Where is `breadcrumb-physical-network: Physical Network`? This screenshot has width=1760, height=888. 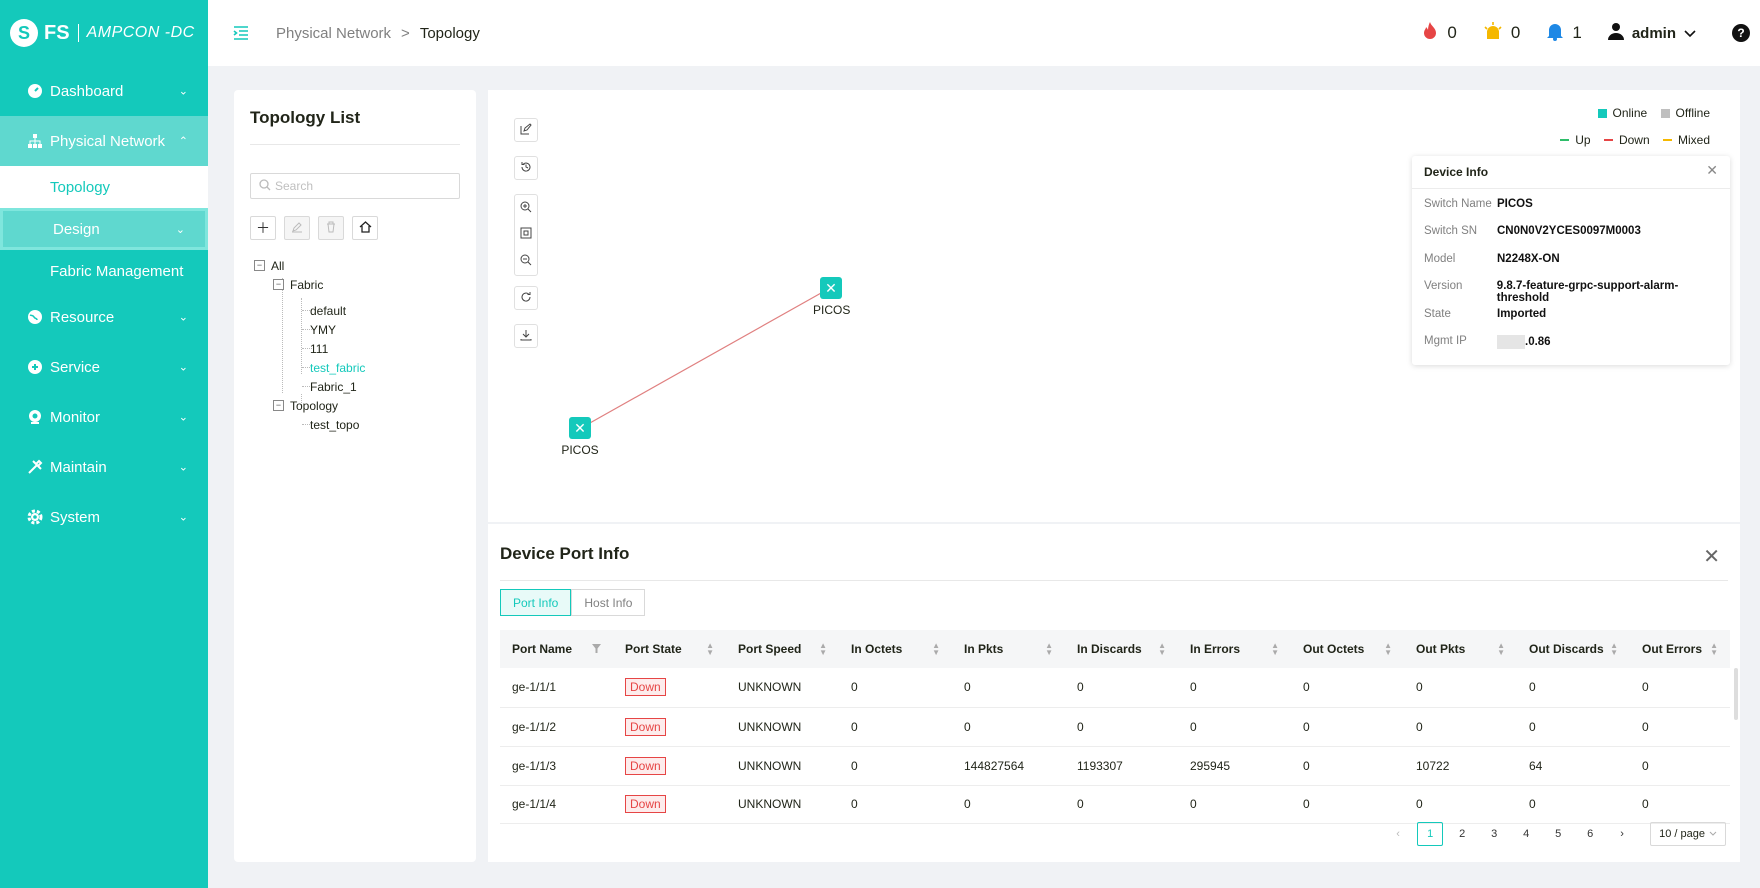 breadcrumb-physical-network: Physical Network is located at coordinates (334, 33).